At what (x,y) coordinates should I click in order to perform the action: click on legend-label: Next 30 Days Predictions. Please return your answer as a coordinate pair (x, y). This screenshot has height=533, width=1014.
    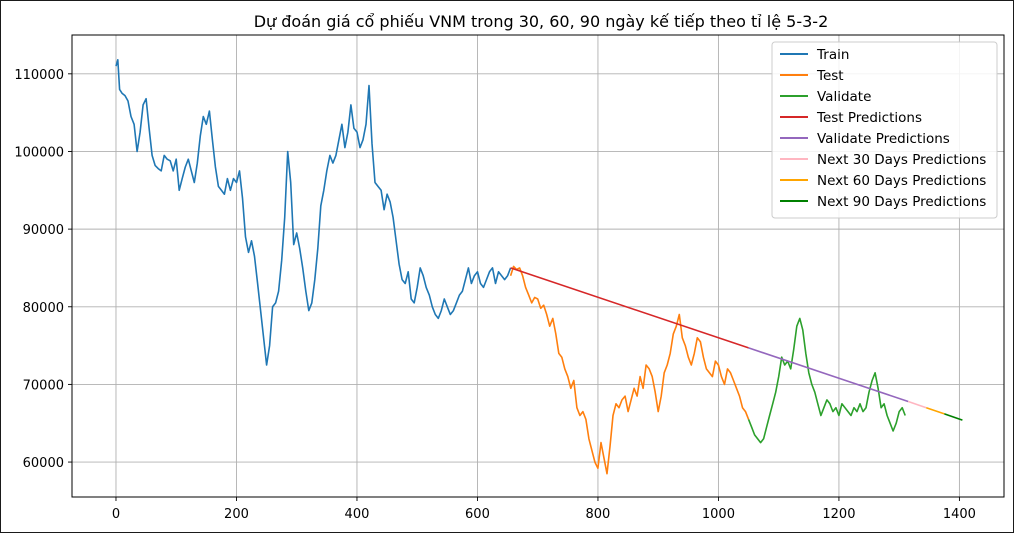
    Looking at the image, I should click on (901, 160).